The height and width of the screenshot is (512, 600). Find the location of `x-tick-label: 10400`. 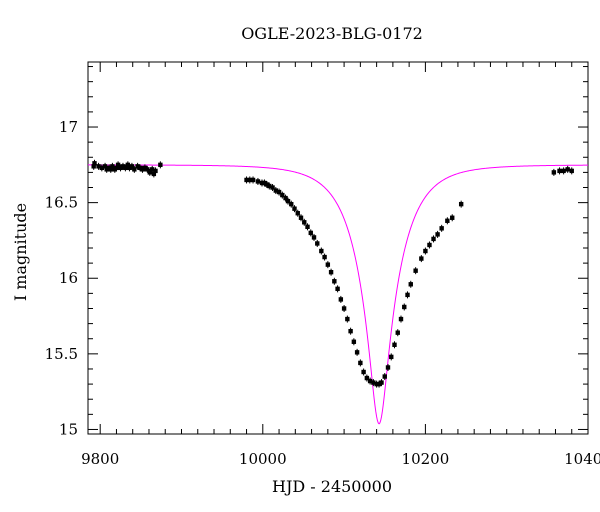

x-tick-label: 10400 is located at coordinates (582, 459).